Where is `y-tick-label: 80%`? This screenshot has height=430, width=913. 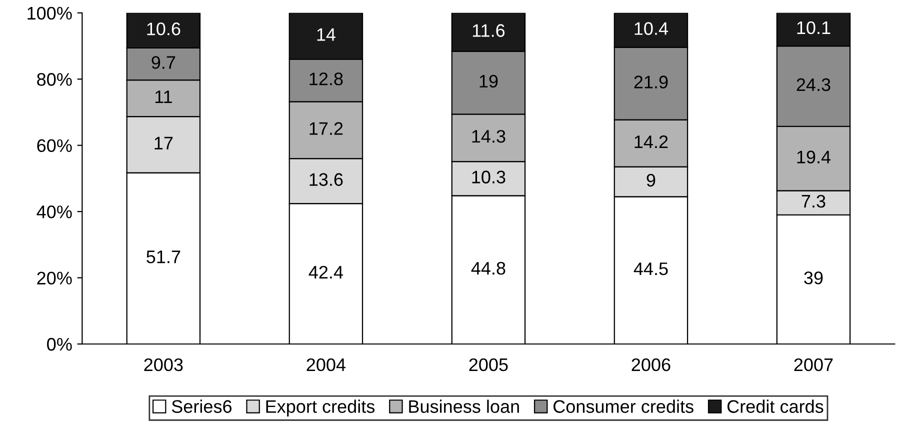 y-tick-label: 80% is located at coordinates (54, 79).